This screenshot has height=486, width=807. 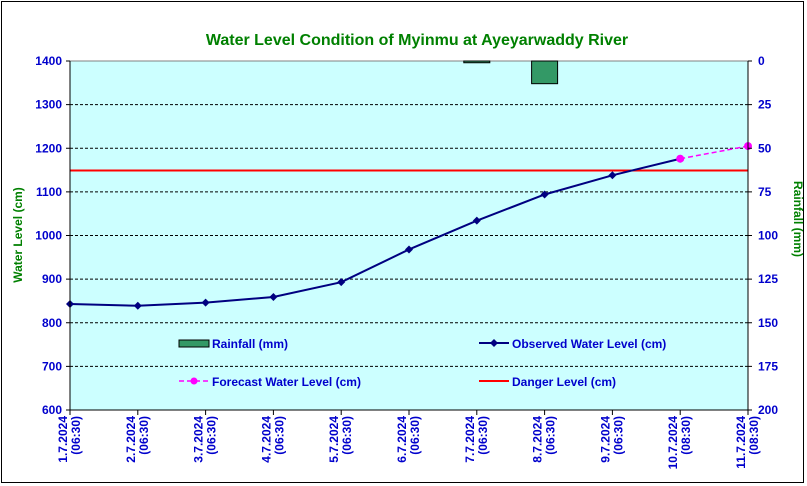 What do you see at coordinates (250, 344) in the screenshot?
I see `legend-label-rainfall: Rainfall (mm)` at bounding box center [250, 344].